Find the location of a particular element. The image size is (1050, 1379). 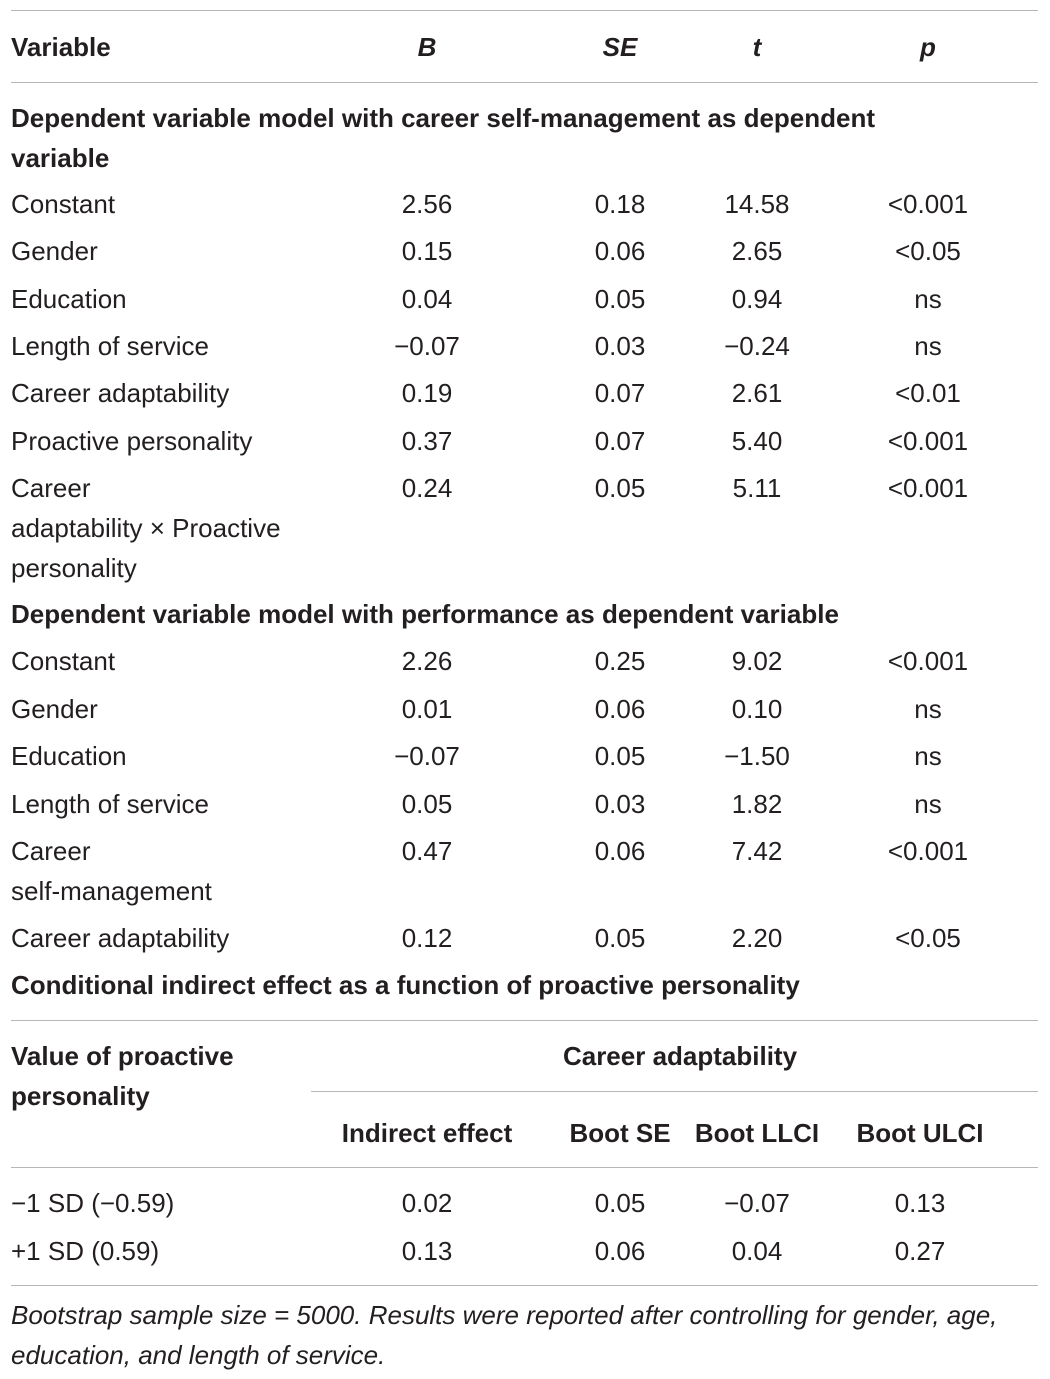

row-se: 0.25 is located at coordinates (620, 661).